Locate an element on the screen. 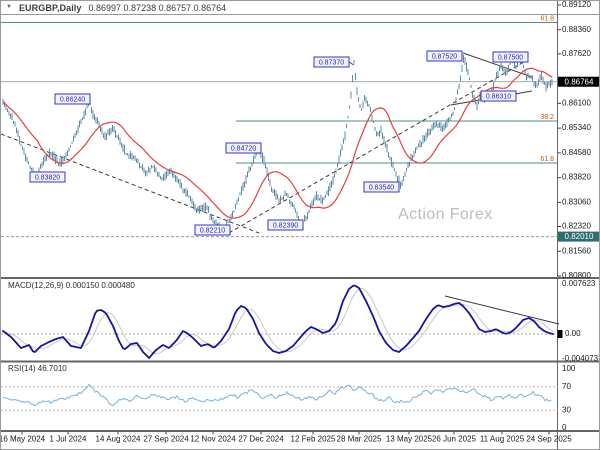 Image resolution: width=600 pixels, height=450 pixels. macd-label: MACD(12,26,9) is located at coordinates (36, 285).